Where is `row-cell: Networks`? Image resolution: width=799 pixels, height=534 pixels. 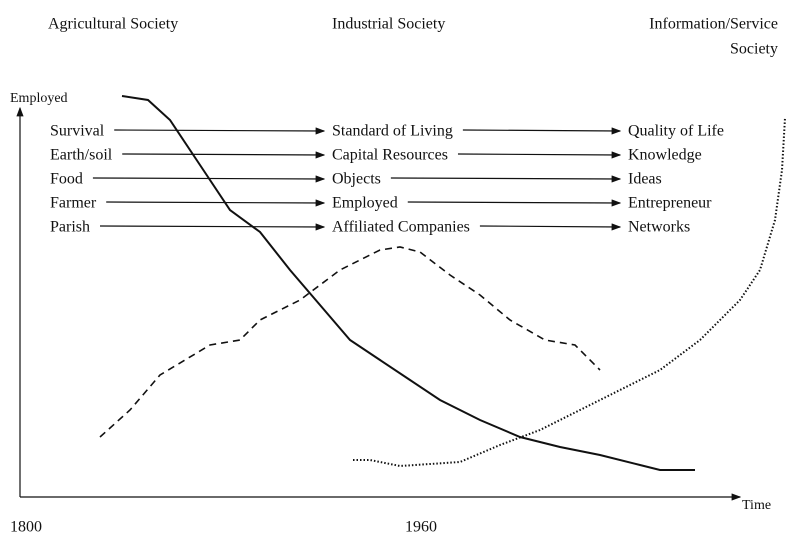 row-cell: Networks is located at coordinates (659, 227).